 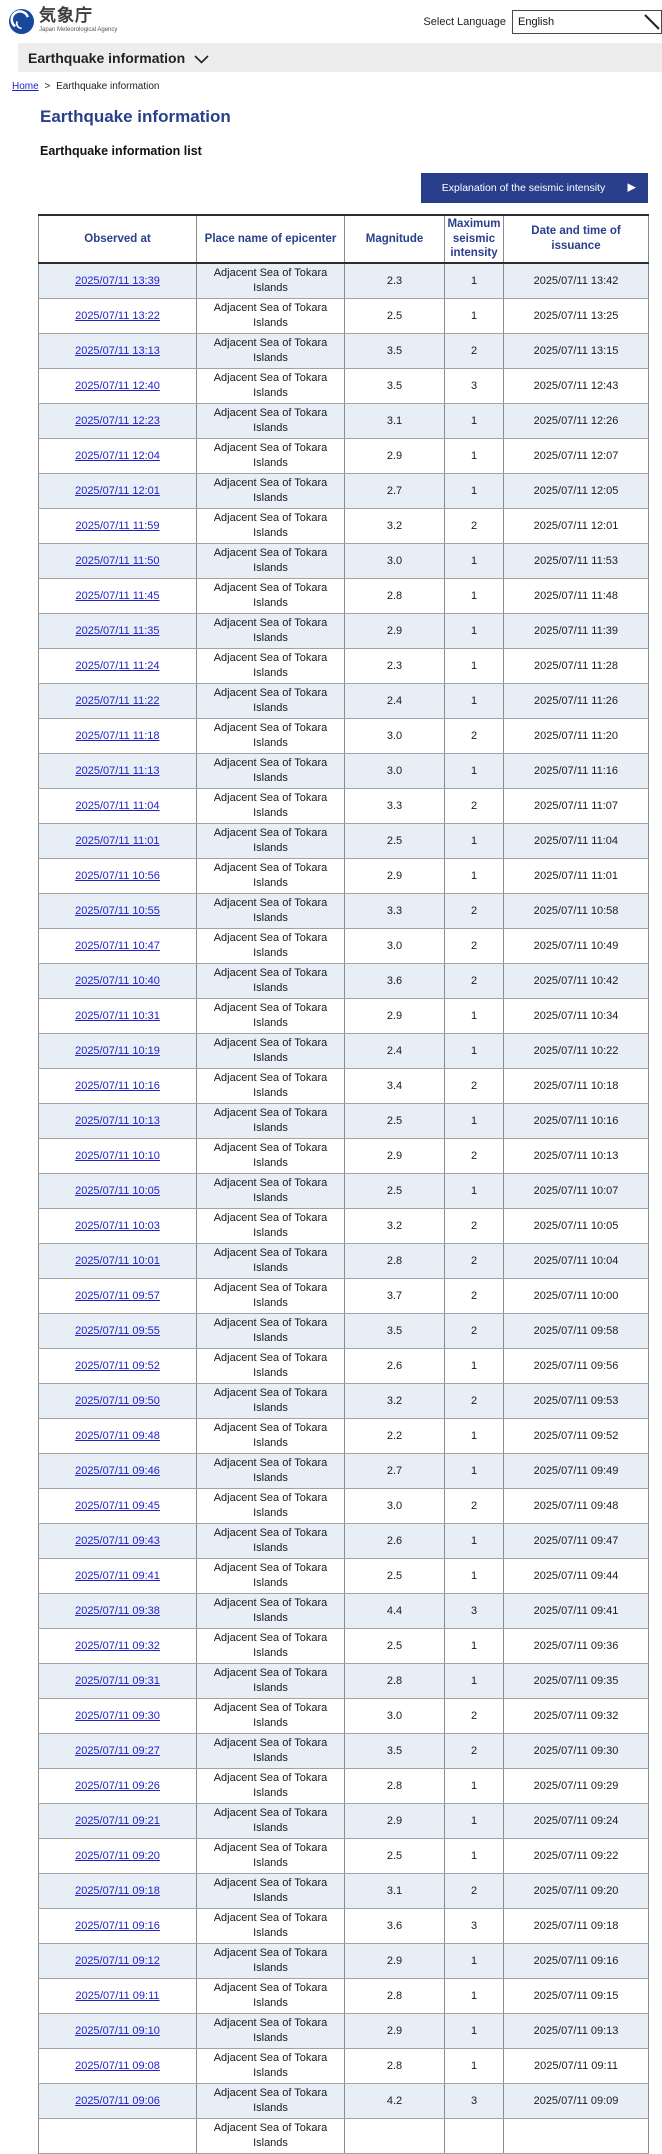 I want to click on observed-at-link: 2025/07/11 09:16, so click(x=117, y=1925).